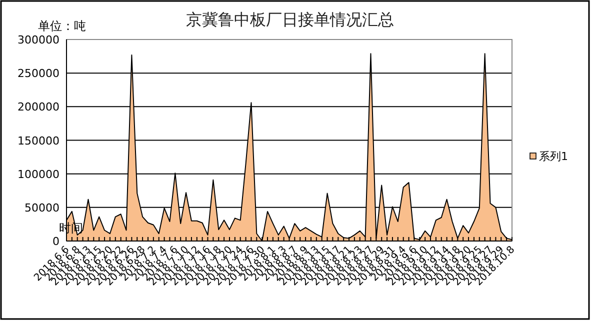  Describe the element at coordinates (62, 26) in the screenshot. I see `y-axis-title: 单位：吨` at that location.